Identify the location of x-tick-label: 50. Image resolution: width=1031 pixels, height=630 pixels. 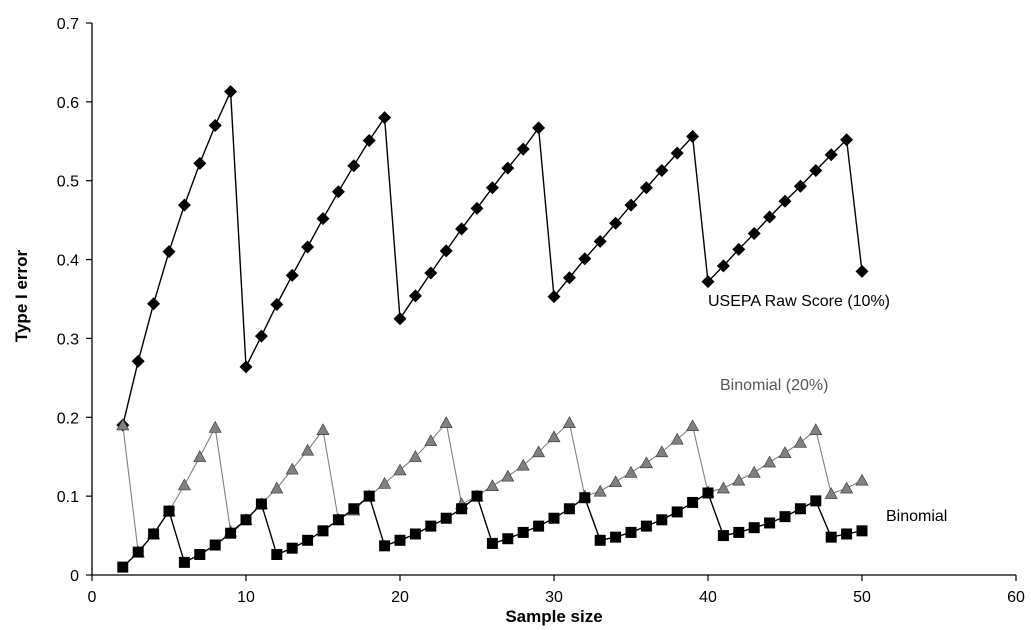
(862, 597).